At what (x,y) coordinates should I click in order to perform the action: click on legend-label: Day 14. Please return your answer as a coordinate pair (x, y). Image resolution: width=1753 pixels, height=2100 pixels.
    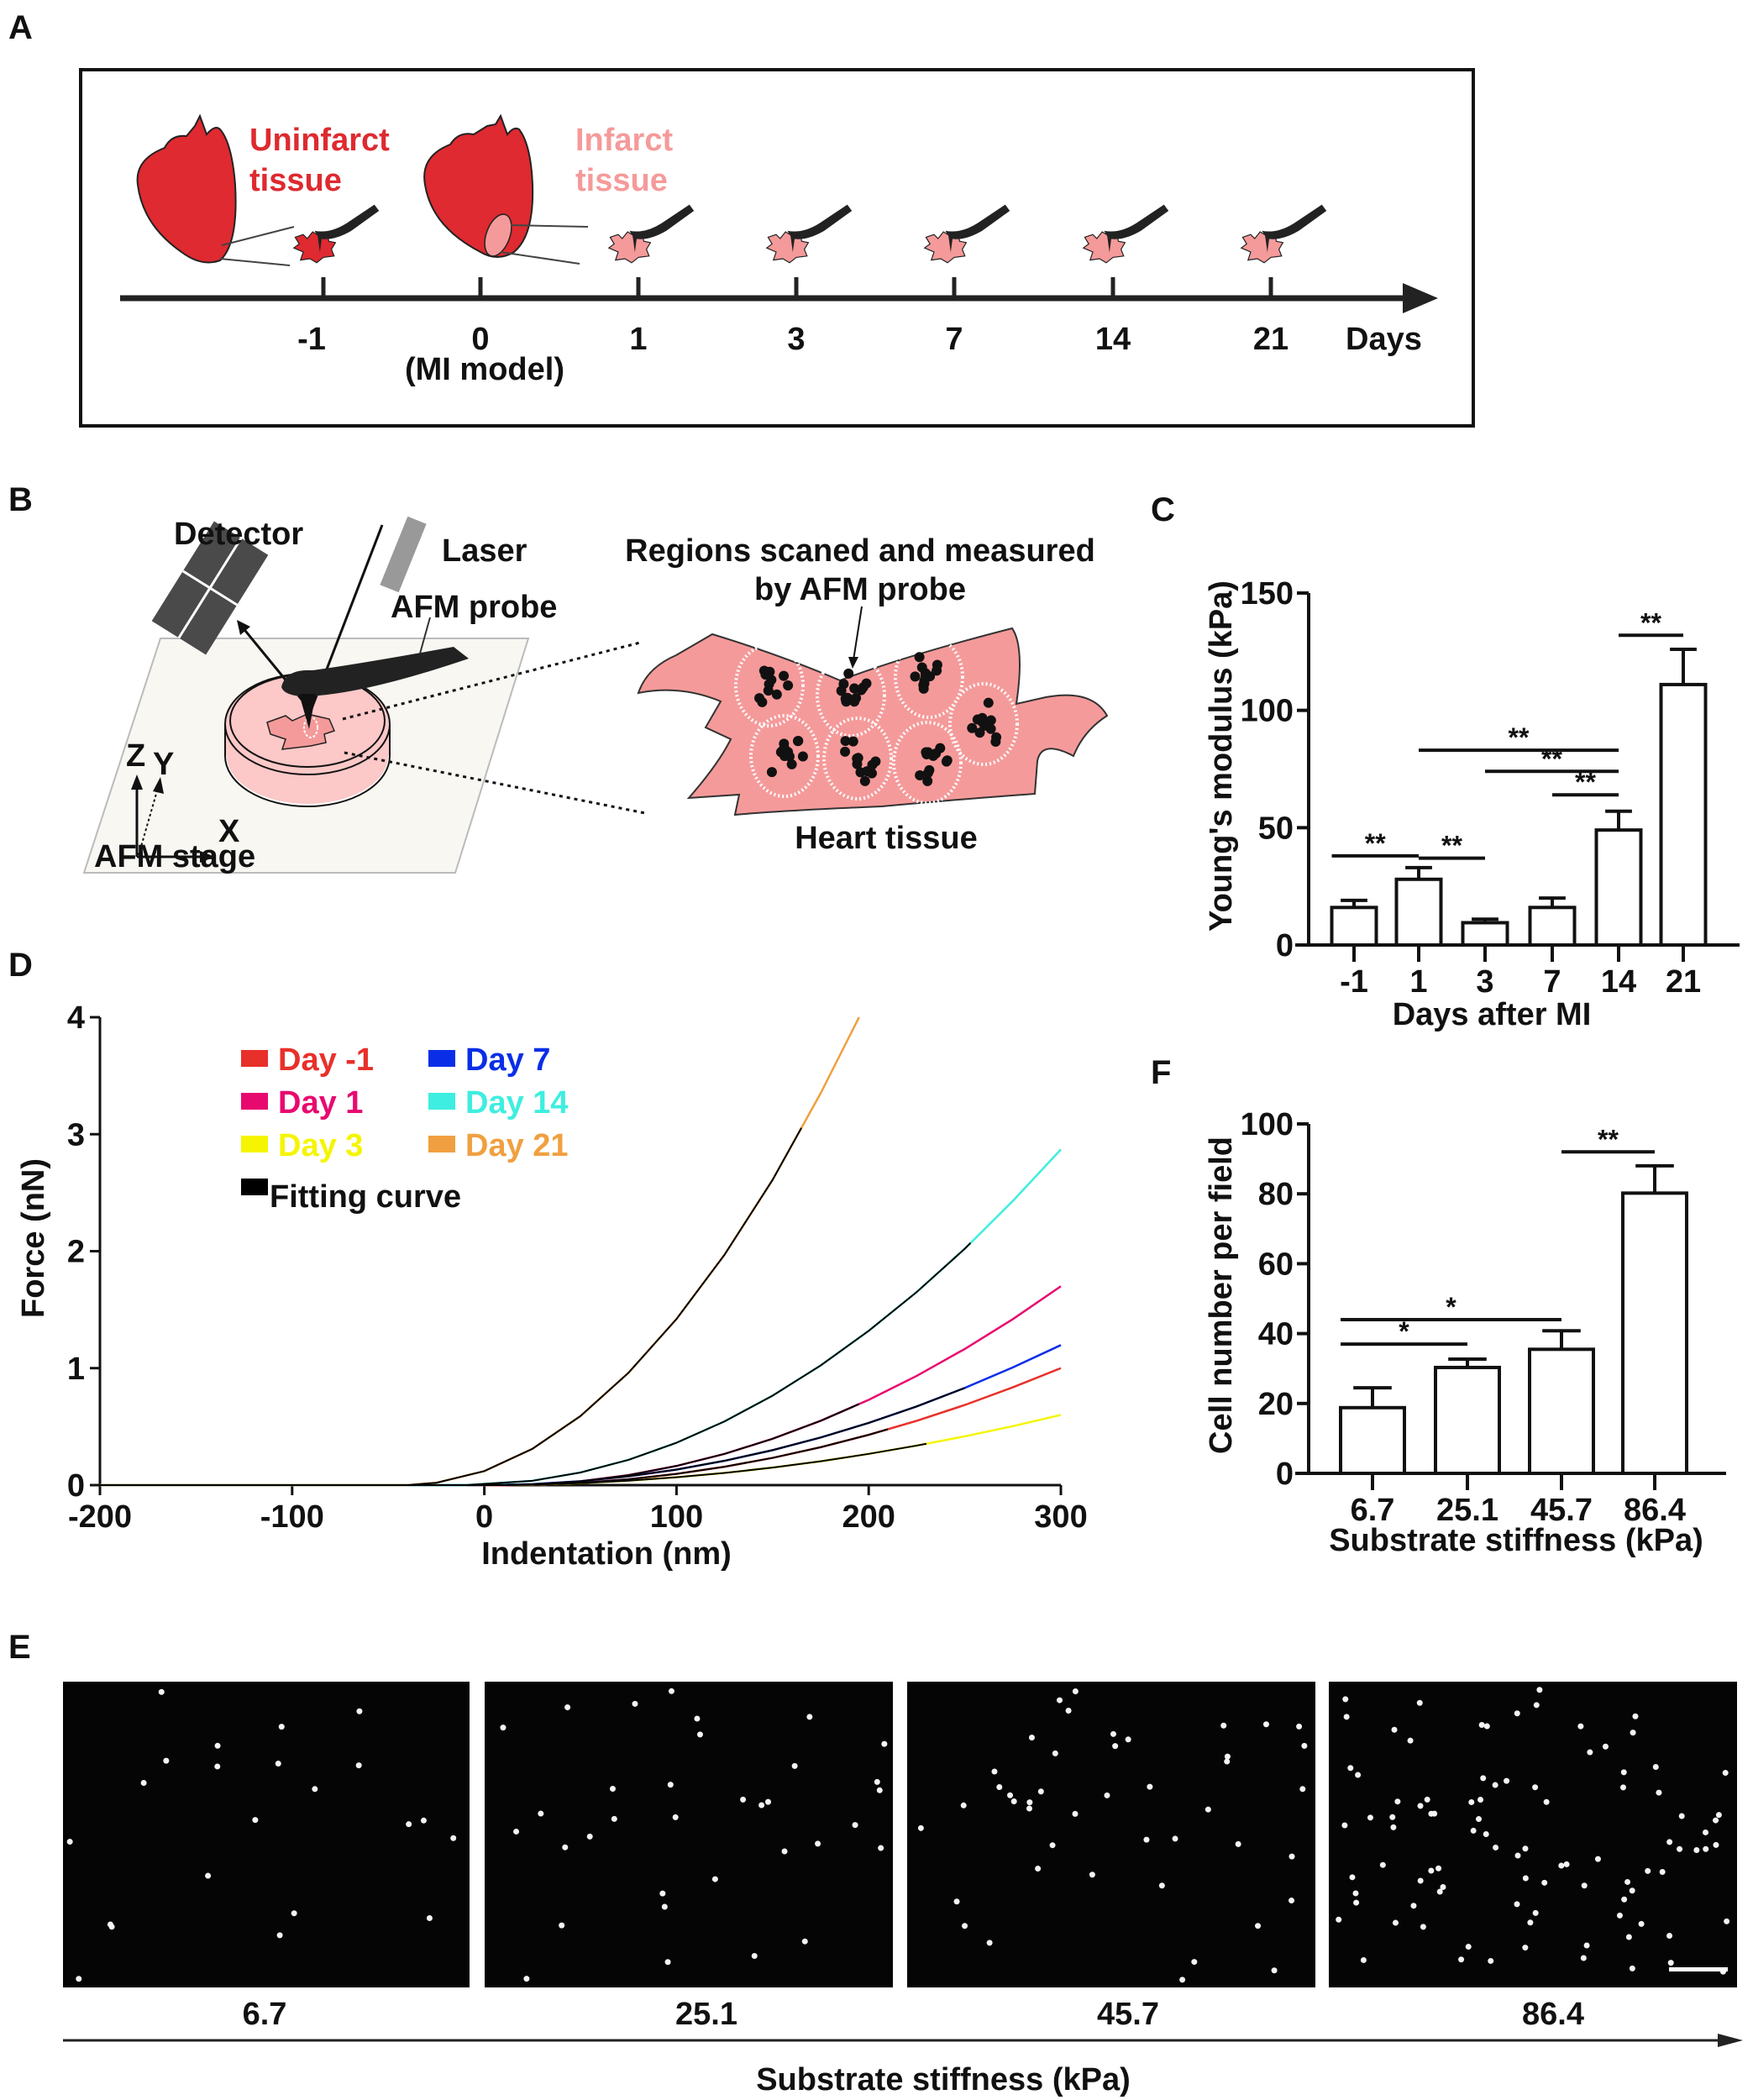
    Looking at the image, I should click on (517, 1103).